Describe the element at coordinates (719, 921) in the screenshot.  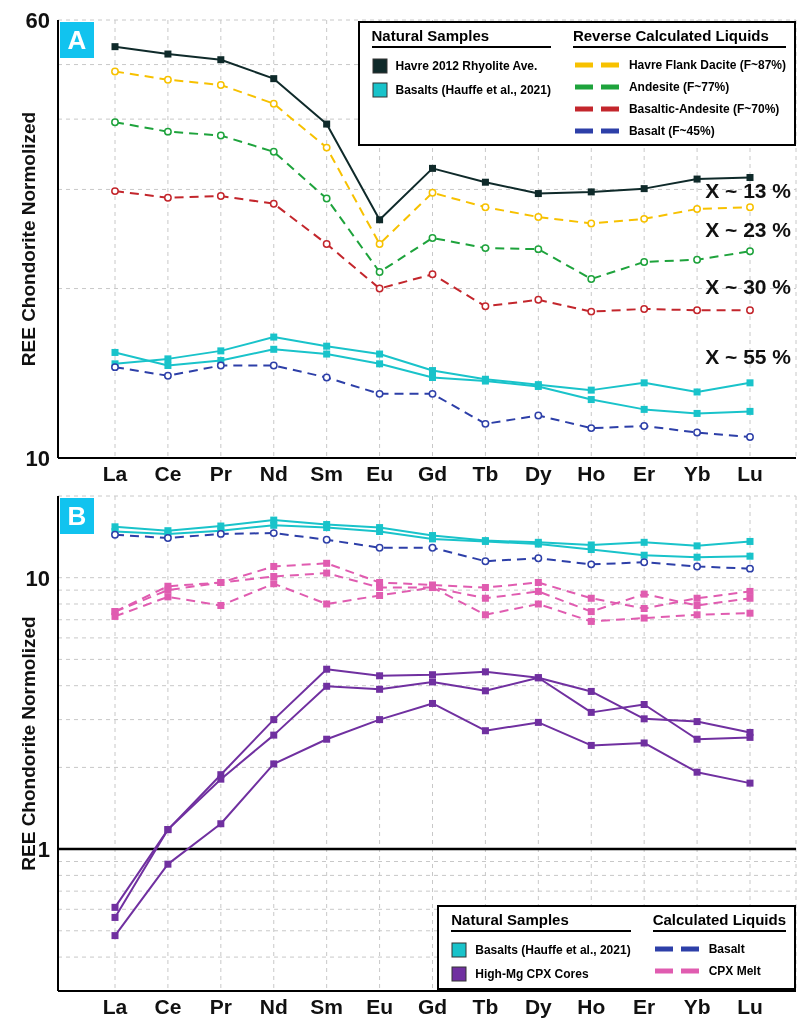
I see `annotation: Calculated Liquids` at that location.